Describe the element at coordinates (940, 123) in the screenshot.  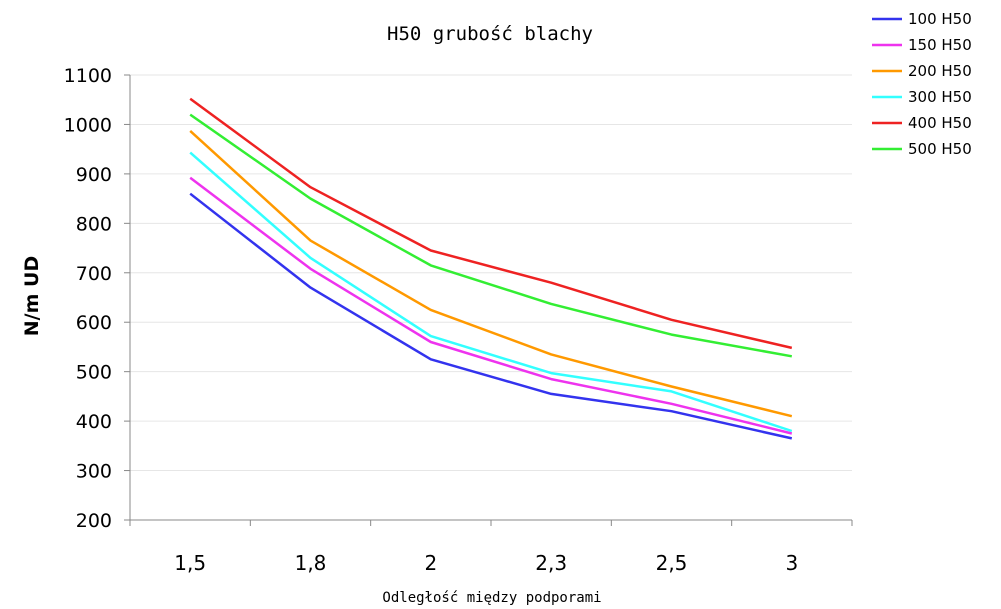
I see `legend-label: 400 H50` at that location.